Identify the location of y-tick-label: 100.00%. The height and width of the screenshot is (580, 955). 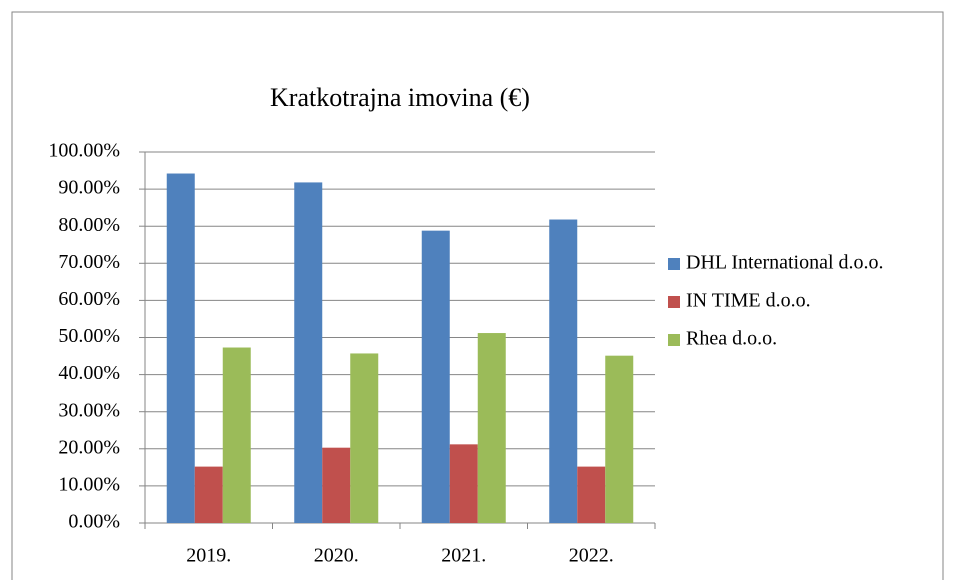
(84, 151).